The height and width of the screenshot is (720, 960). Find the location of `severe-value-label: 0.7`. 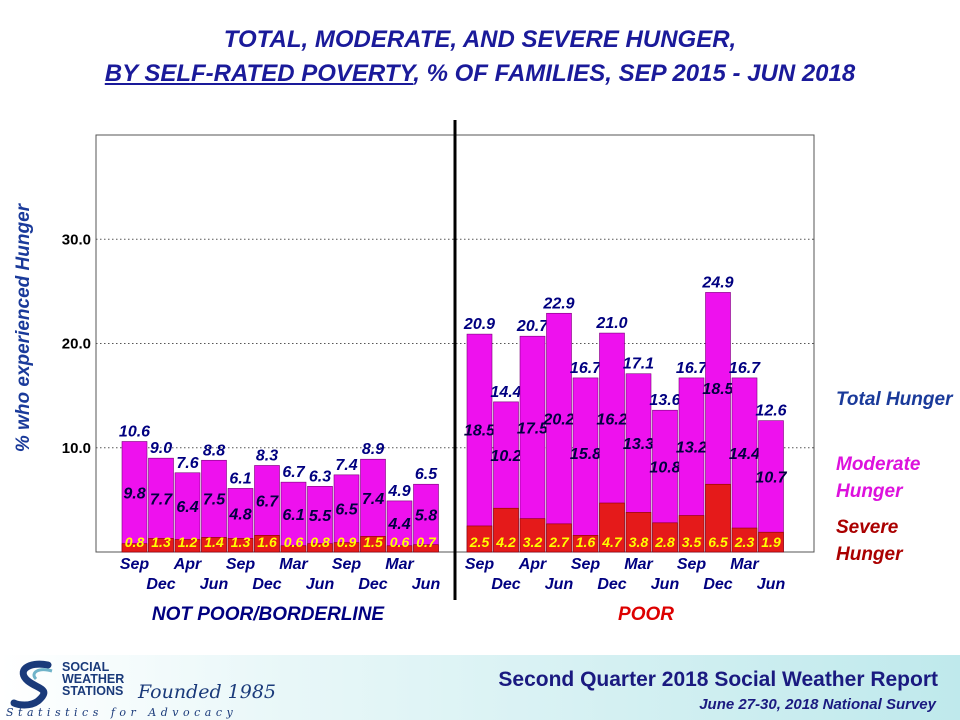

severe-value-label: 0.7 is located at coordinates (426, 542).